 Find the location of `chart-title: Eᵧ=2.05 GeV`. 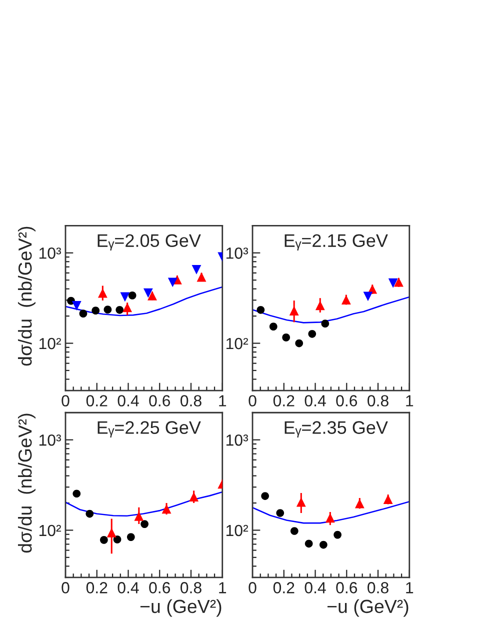

chart-title: Eᵧ=2.05 GeV is located at coordinates (149, 242).